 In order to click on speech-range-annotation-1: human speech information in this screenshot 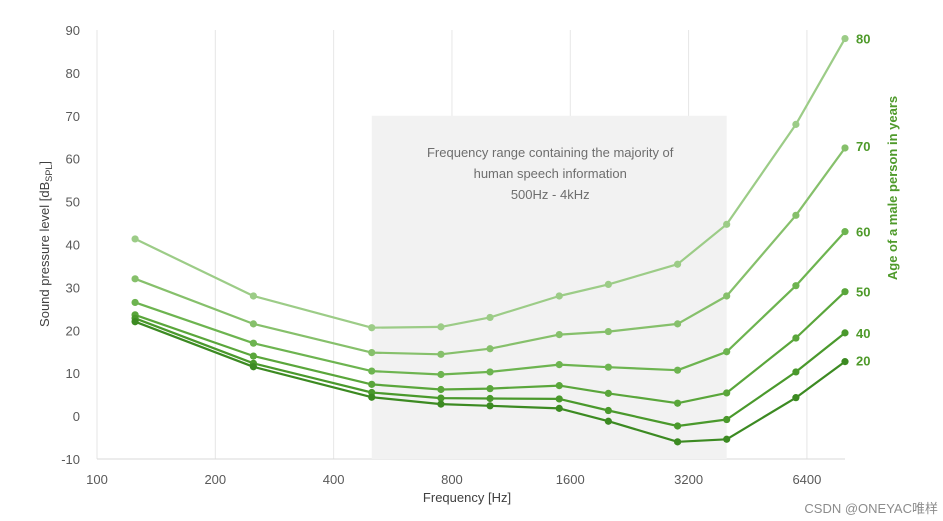, I will do `click(550, 173)`.